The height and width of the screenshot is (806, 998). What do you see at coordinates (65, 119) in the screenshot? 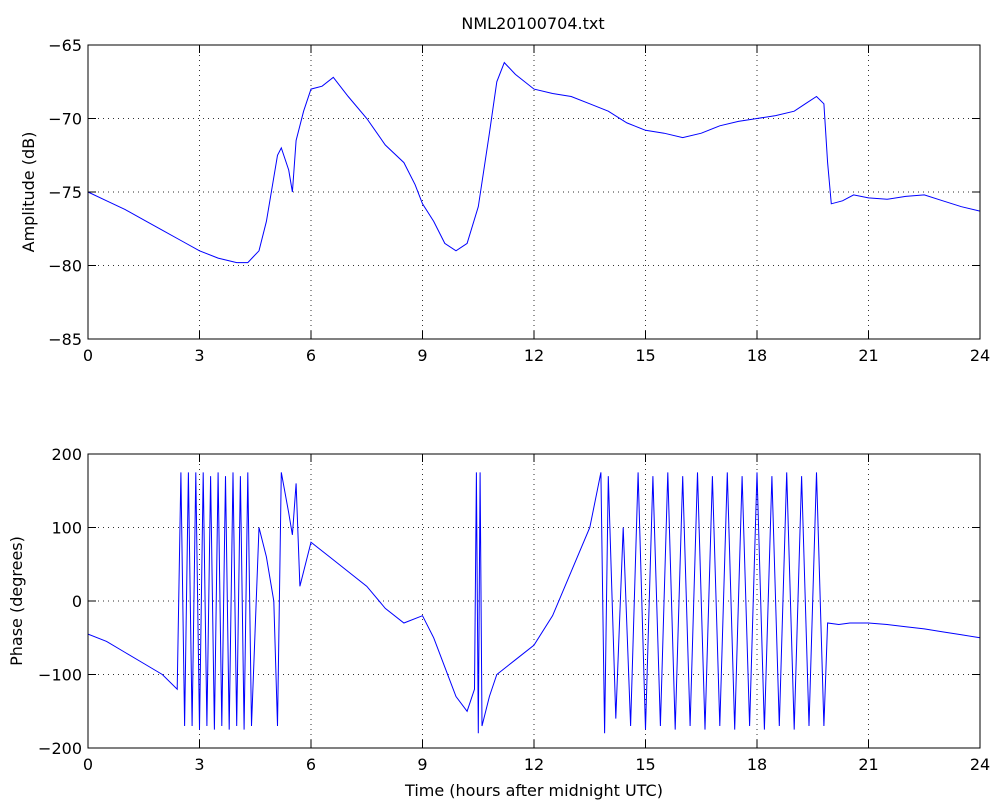
I see `amplitude-y-tick-label: −70` at bounding box center [65, 119].